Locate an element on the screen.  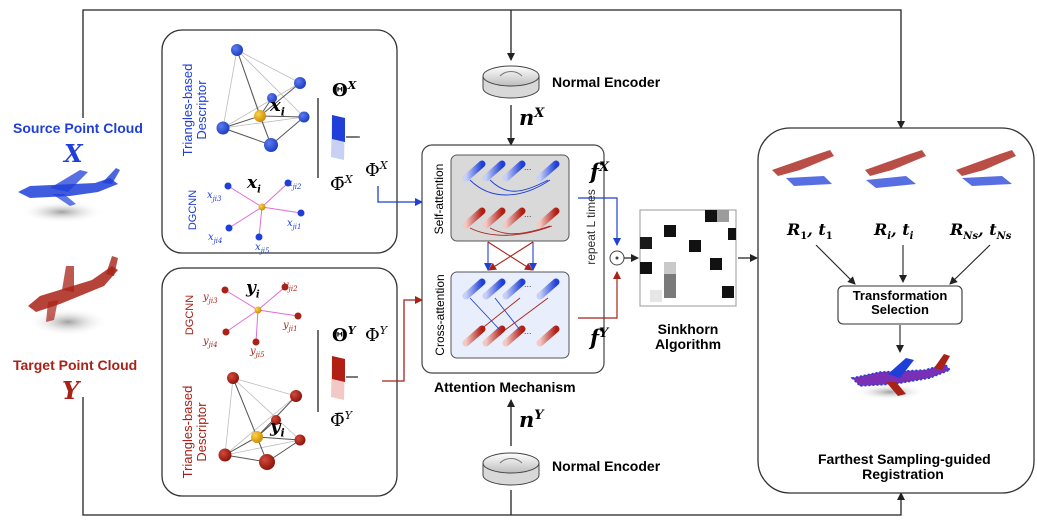
target-phi-bar-label: Φ̄Y is located at coordinates (341, 420).